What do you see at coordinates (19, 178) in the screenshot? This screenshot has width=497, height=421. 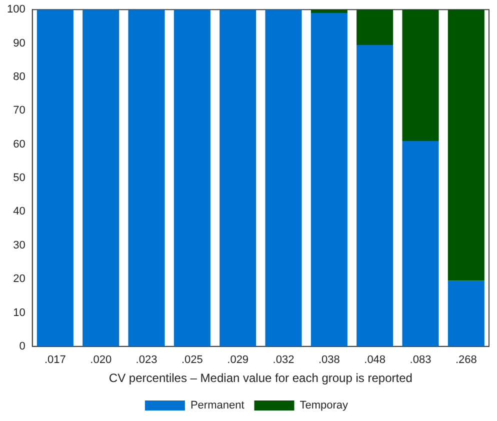 I see `y-tick-label: 50` at bounding box center [19, 178].